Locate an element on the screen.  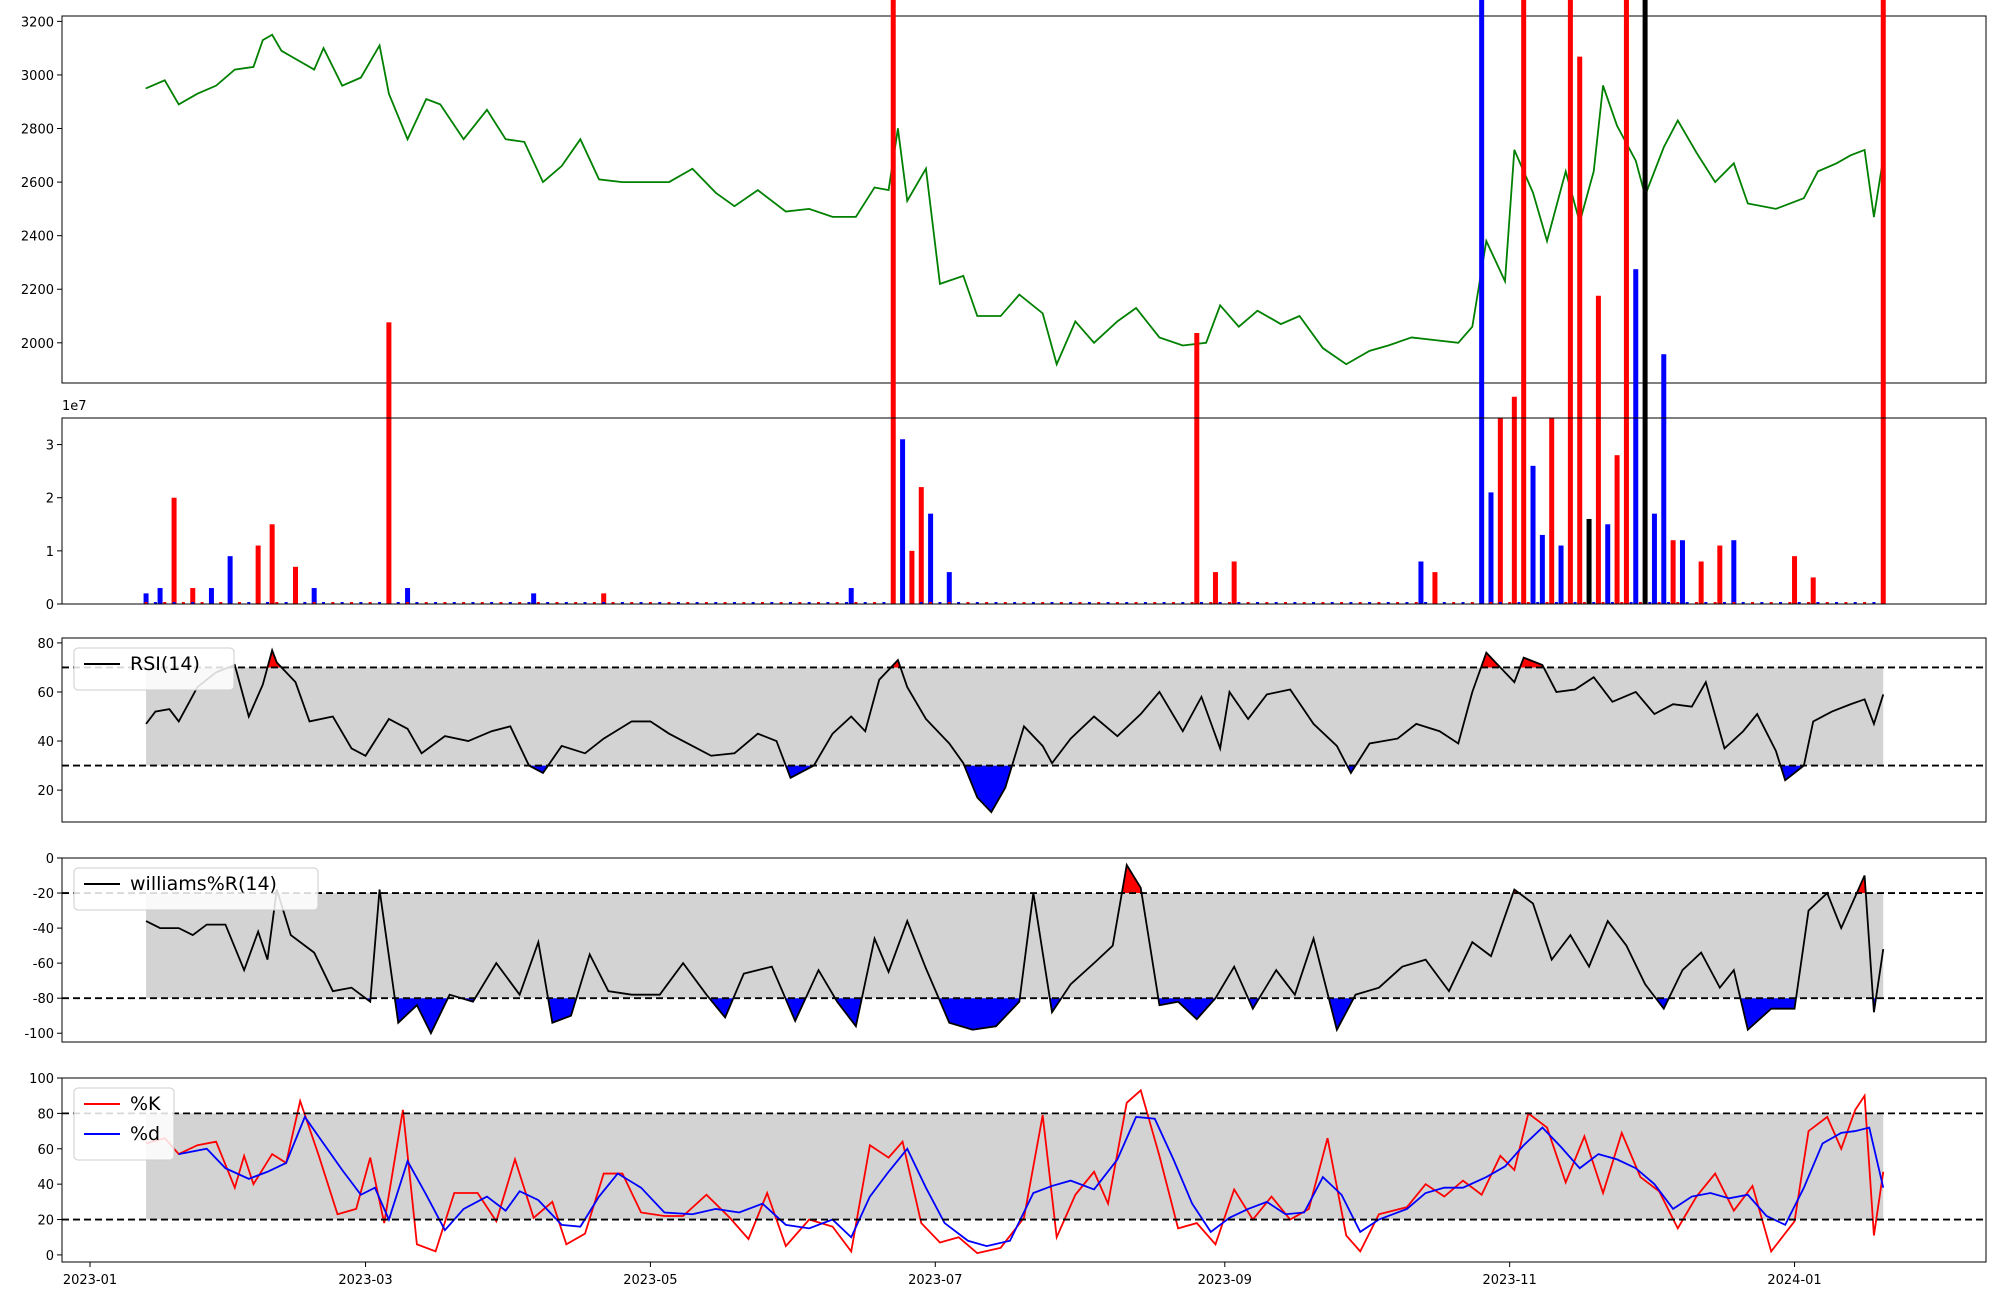
y-tick-label: 60 is located at coordinates (45, 693).